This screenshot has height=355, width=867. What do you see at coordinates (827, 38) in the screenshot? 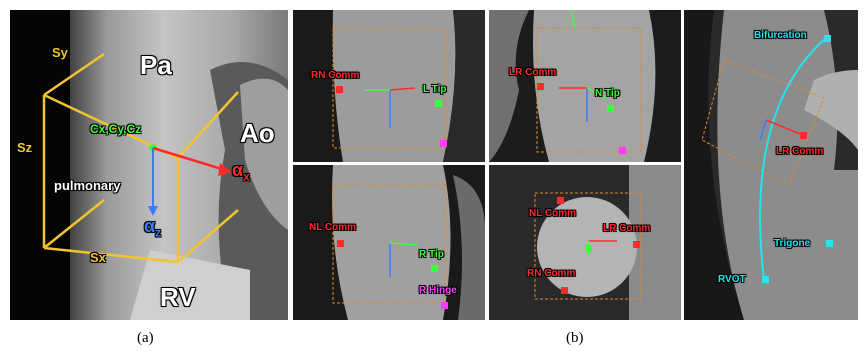
I see `bifurcation-marker` at bounding box center [827, 38].